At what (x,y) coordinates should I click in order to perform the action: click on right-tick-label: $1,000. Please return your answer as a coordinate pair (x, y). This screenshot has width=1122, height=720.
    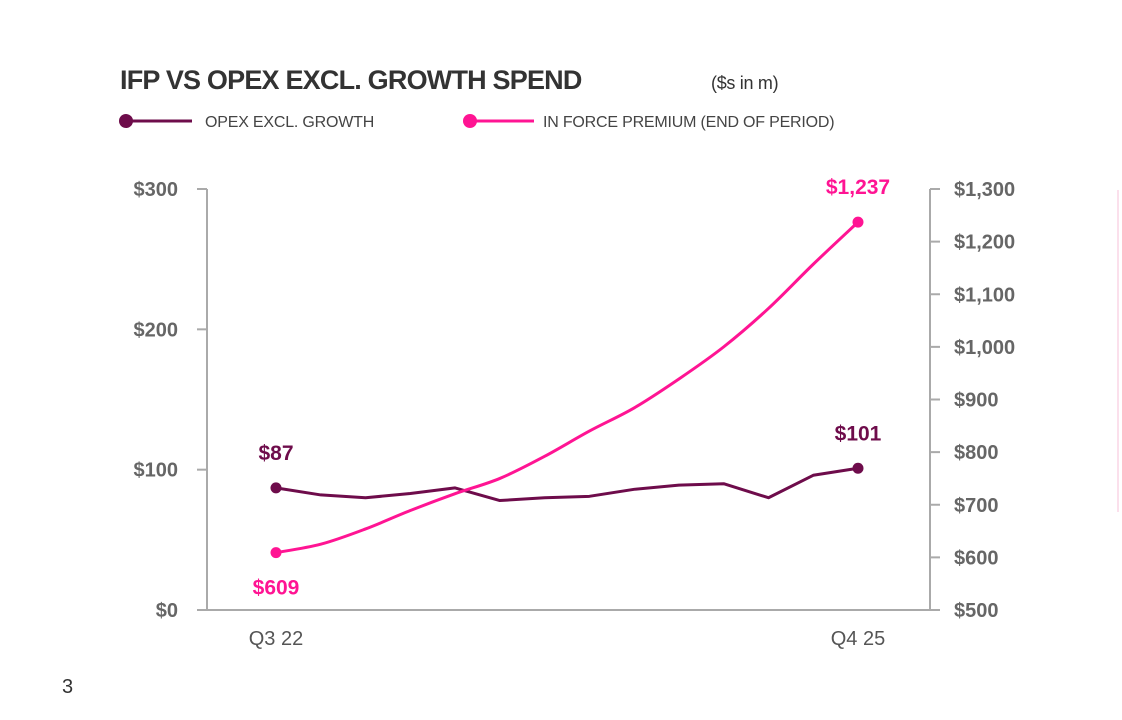
    Looking at the image, I should click on (984, 348).